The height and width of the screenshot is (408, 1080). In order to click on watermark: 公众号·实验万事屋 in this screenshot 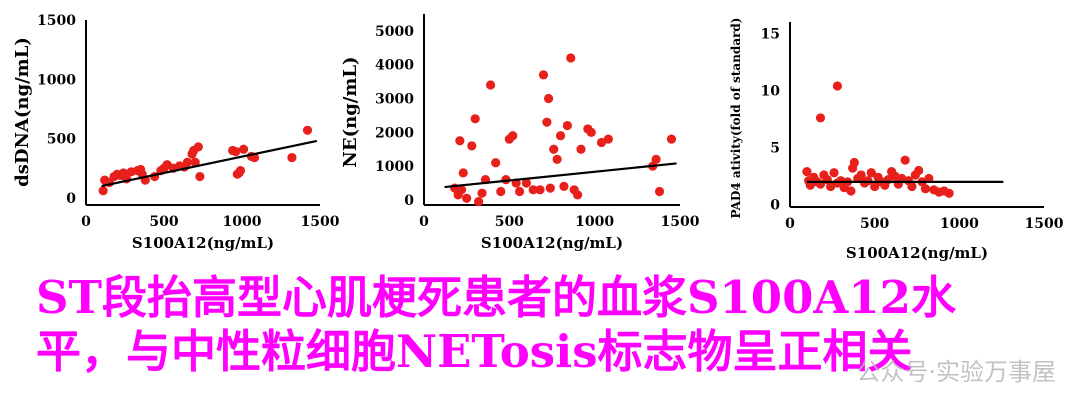, I will do `click(956, 372)`.